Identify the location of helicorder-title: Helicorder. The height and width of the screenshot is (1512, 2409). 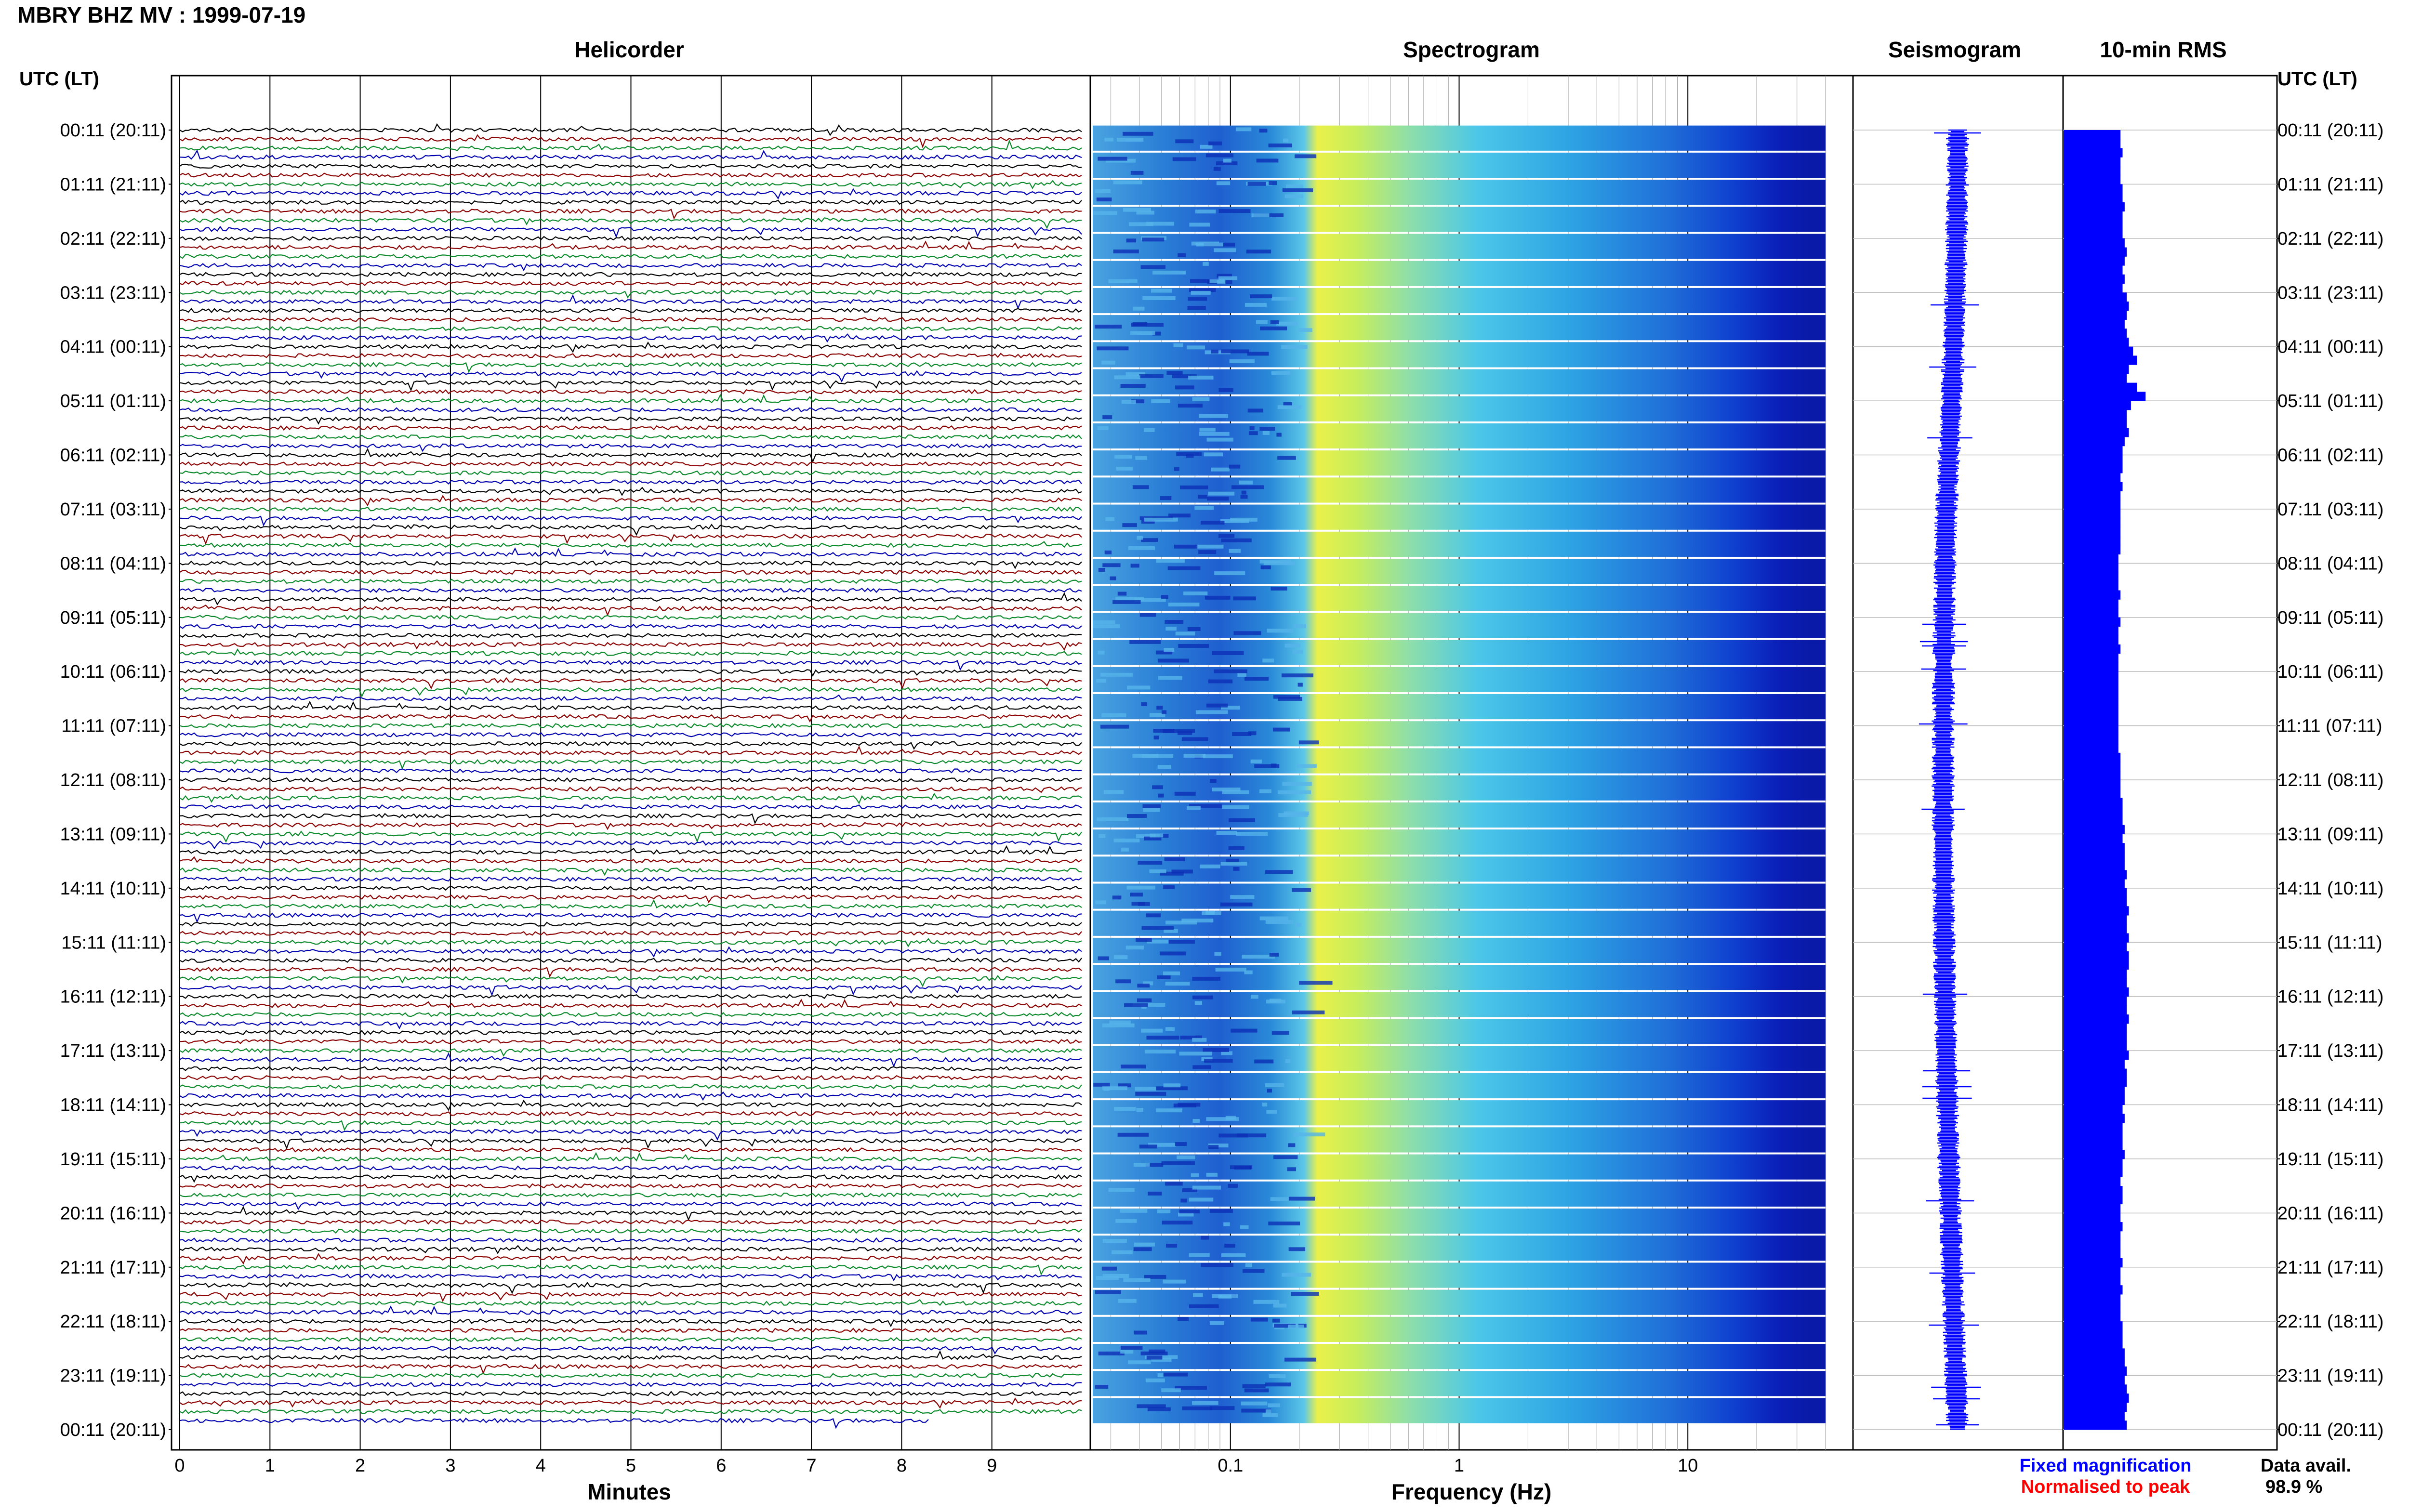
(629, 49).